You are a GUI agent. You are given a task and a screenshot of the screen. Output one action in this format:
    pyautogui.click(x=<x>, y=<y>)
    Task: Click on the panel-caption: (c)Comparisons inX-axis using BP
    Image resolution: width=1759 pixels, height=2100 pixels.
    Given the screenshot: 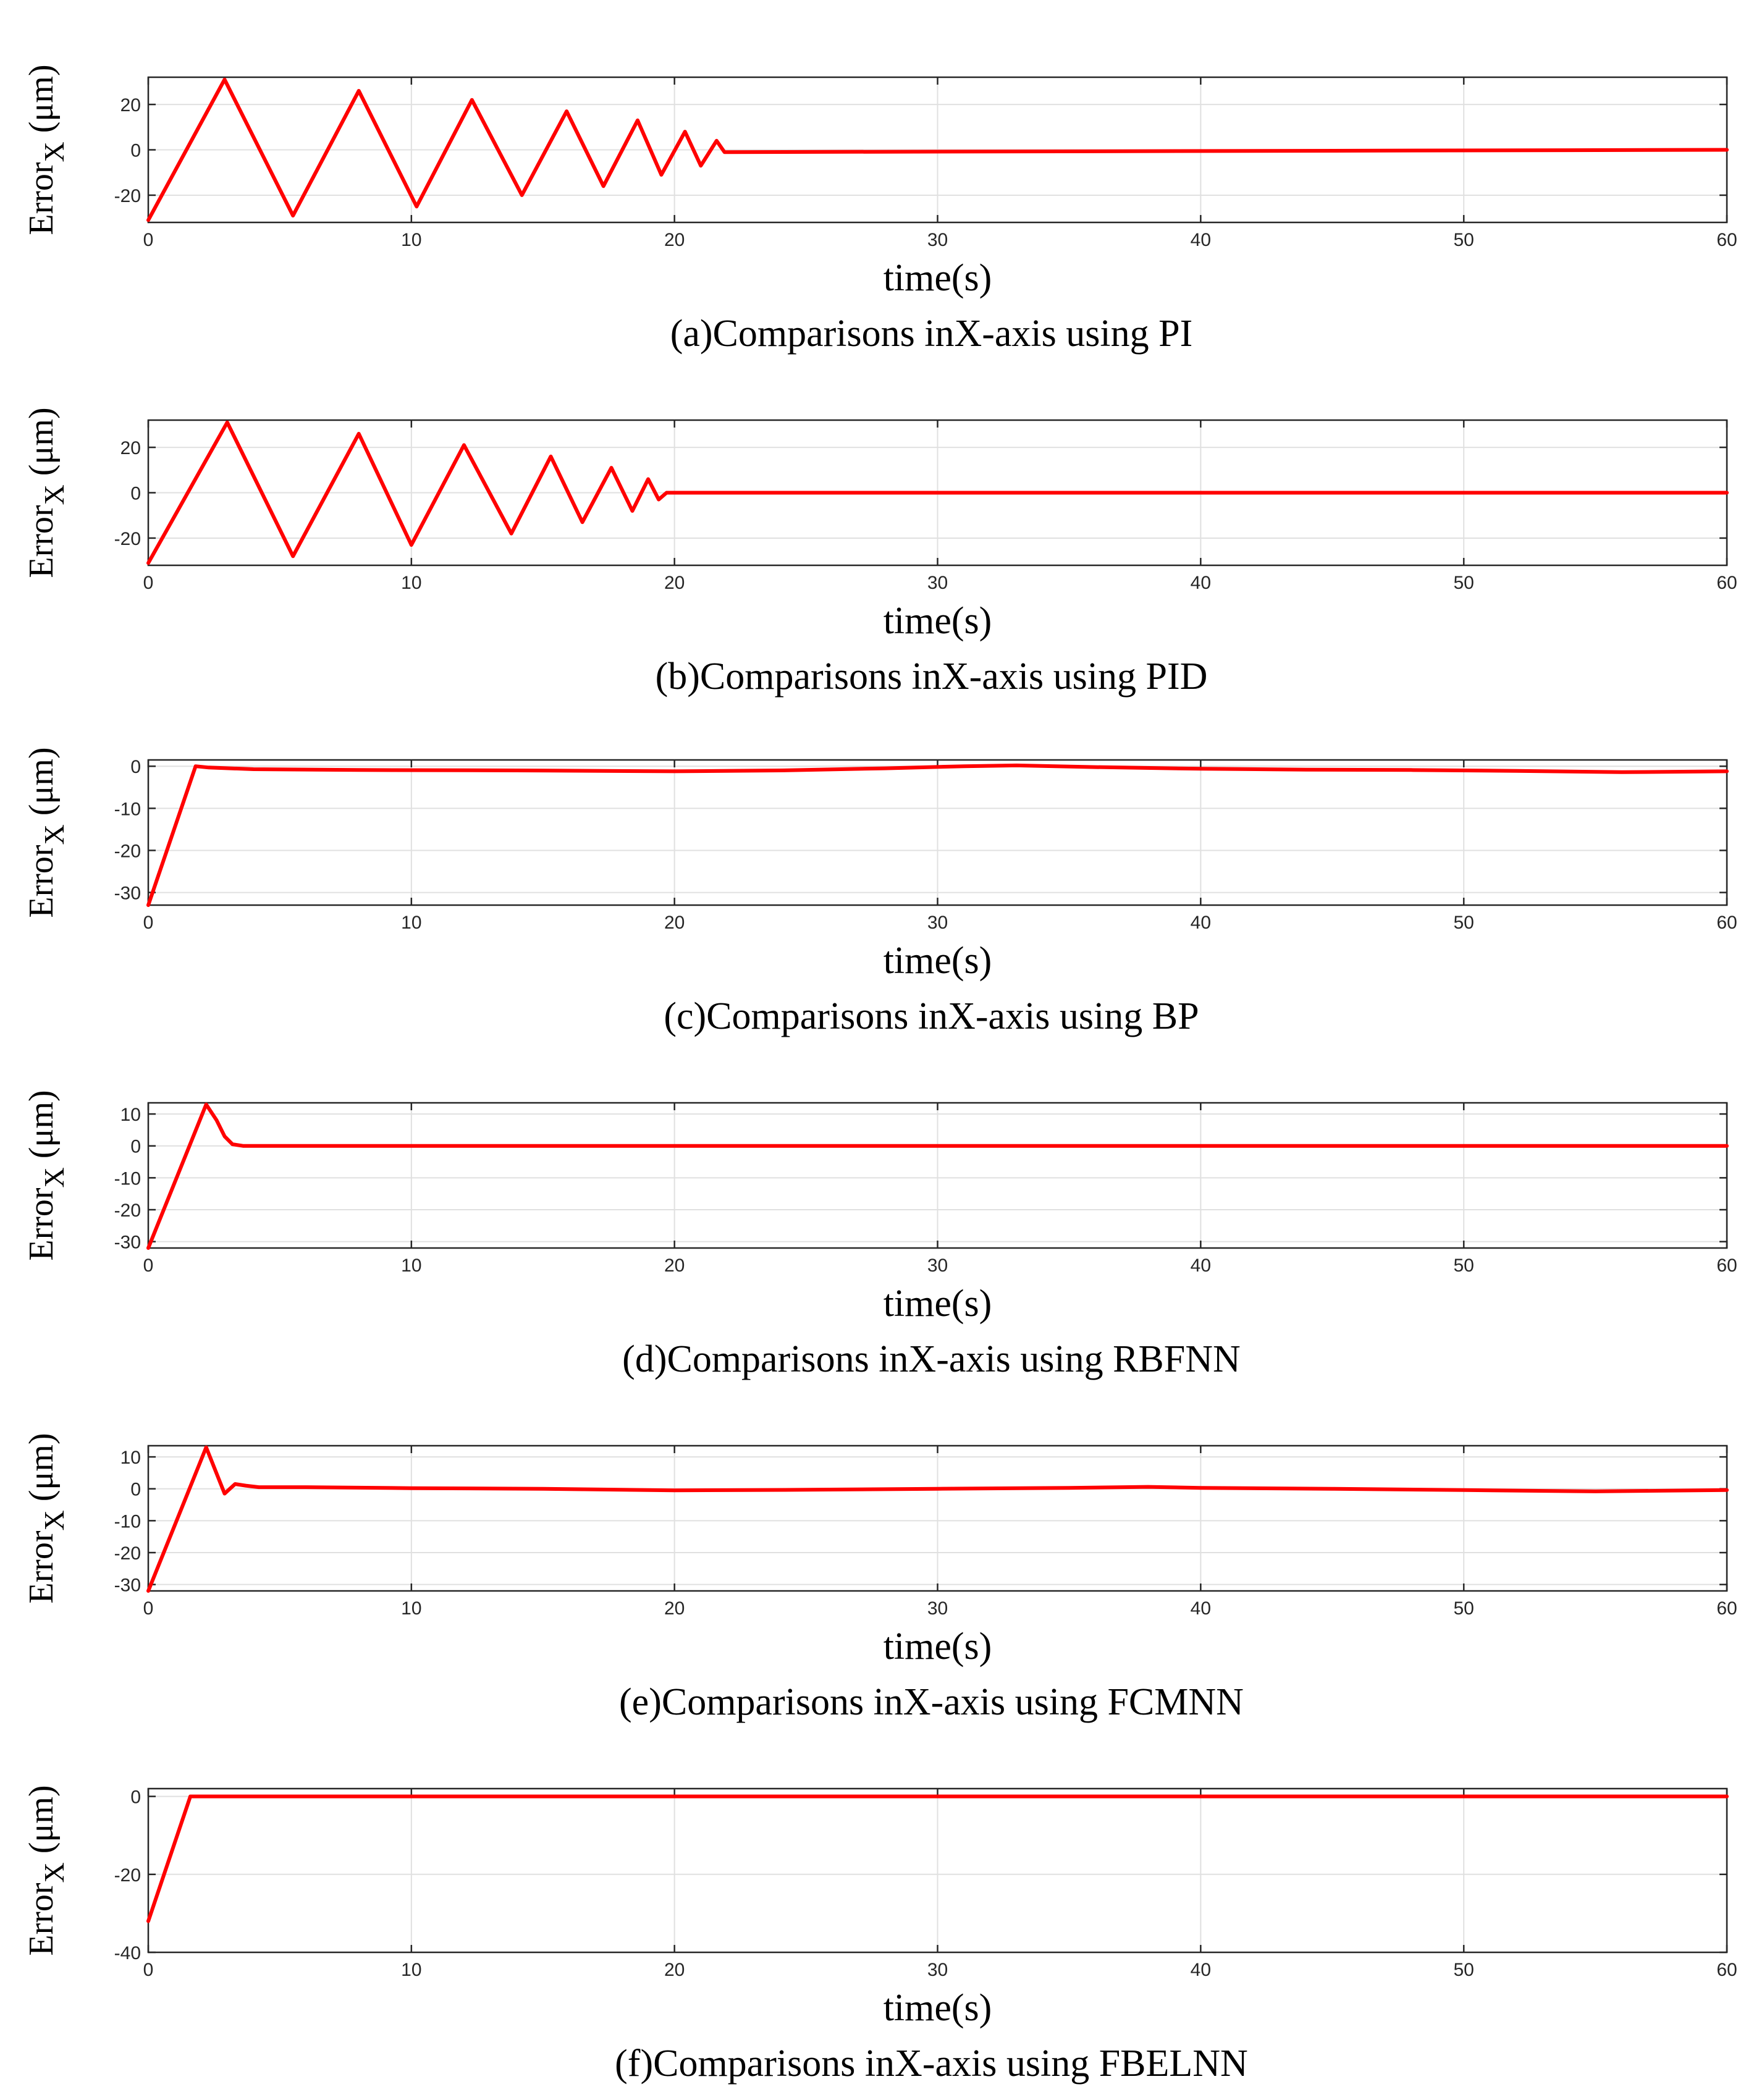 What is the action you would take?
    pyautogui.click(x=931, y=1016)
    